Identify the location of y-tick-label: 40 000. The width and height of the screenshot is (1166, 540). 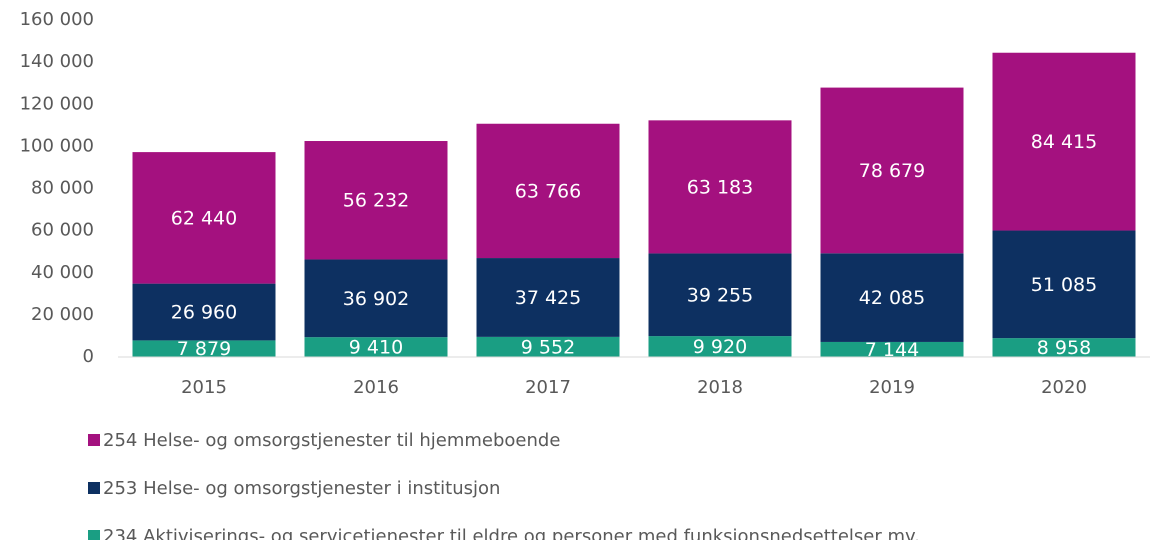
(62, 272).